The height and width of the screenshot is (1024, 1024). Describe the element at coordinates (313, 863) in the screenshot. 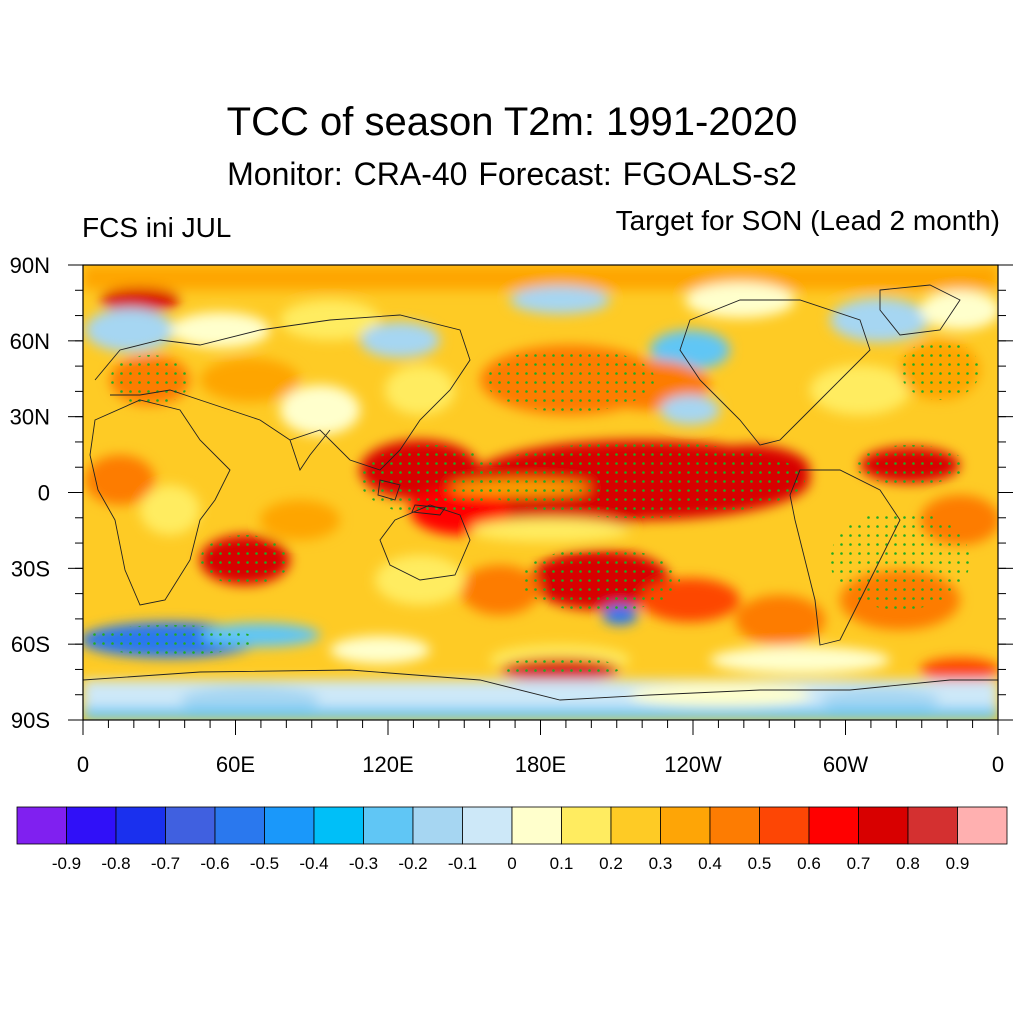

I see `colorbar-label: -0.4` at that location.